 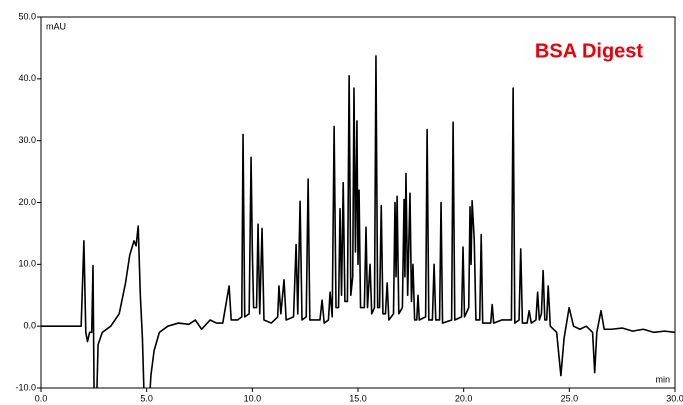 I want to click on x-tick-label: 0.0, so click(x=41, y=398).